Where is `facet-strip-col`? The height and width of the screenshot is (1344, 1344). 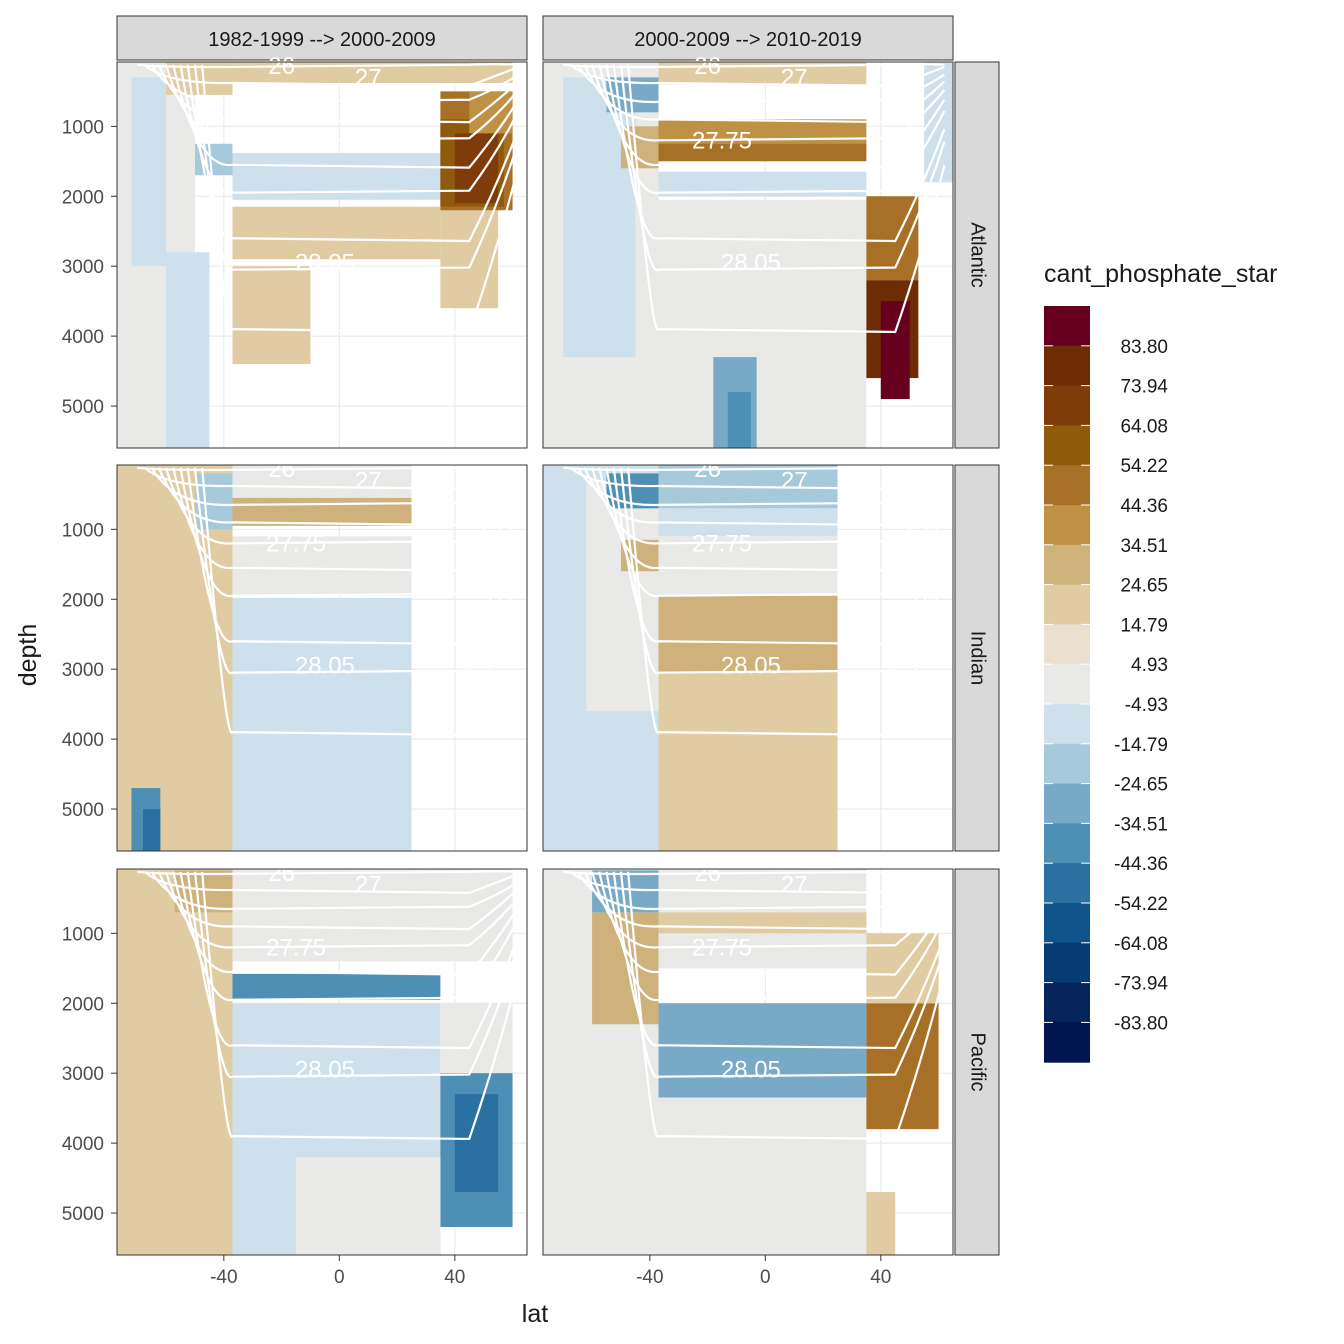 facet-strip-col is located at coordinates (322, 38).